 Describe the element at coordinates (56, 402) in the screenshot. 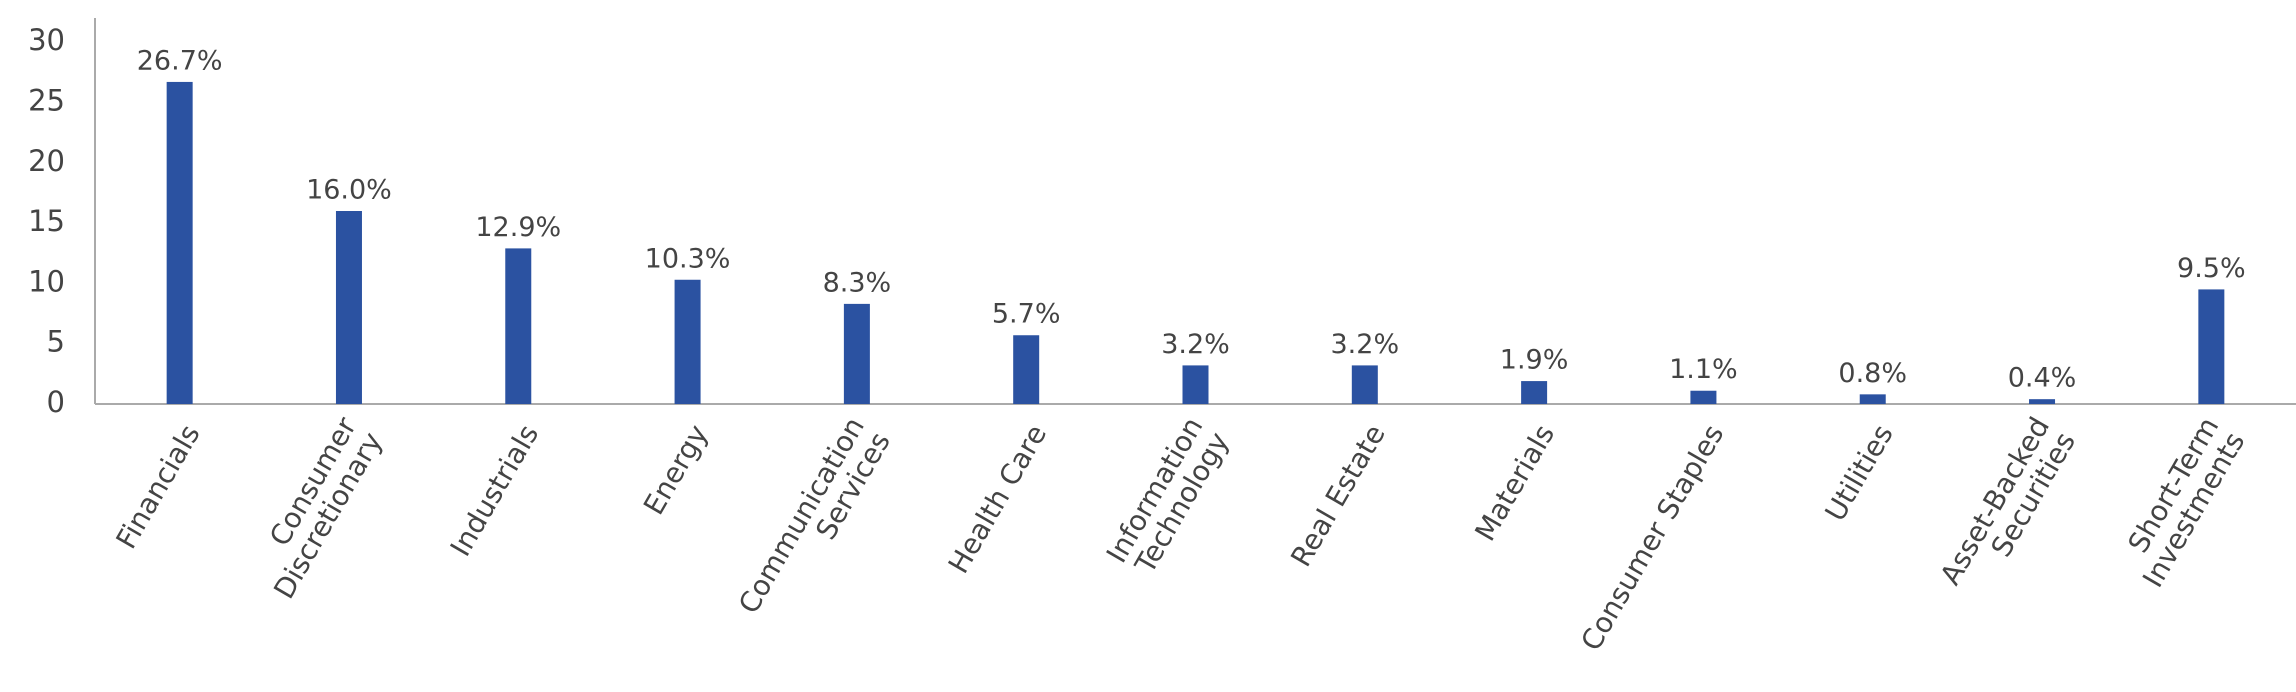

I see `y-tick-label: 0` at that location.